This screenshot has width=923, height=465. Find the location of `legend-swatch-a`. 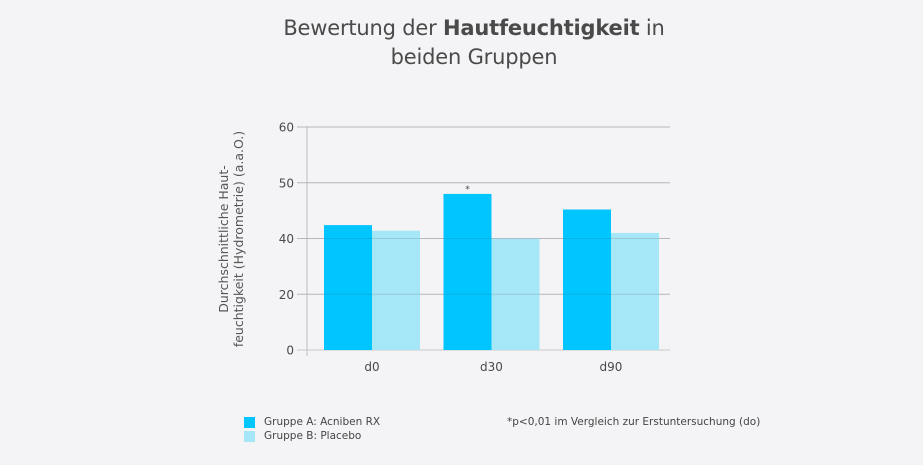

legend-swatch-a is located at coordinates (249, 422).